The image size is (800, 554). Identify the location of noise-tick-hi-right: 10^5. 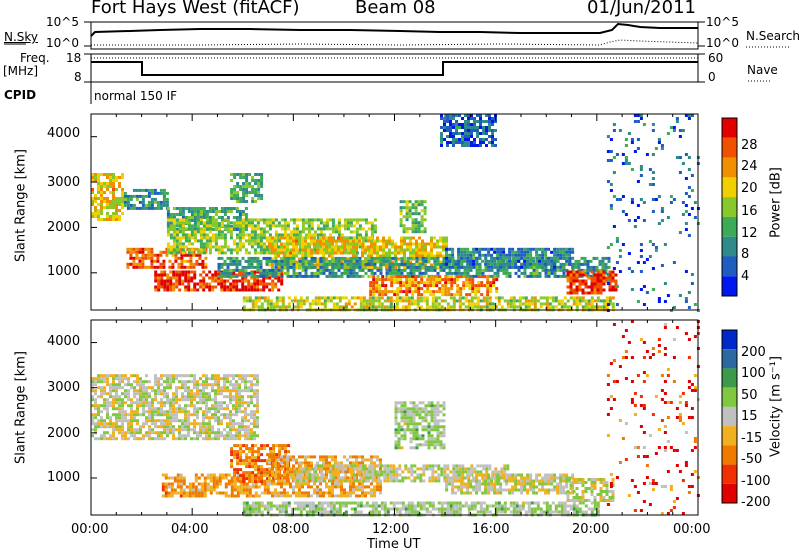
(722, 22).